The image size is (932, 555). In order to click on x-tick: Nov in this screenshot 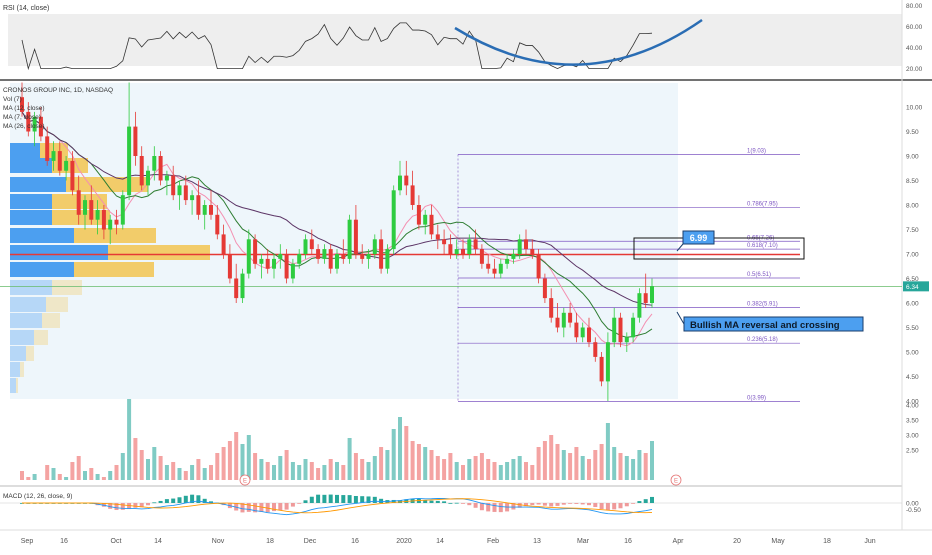, I will do `click(218, 541)`.